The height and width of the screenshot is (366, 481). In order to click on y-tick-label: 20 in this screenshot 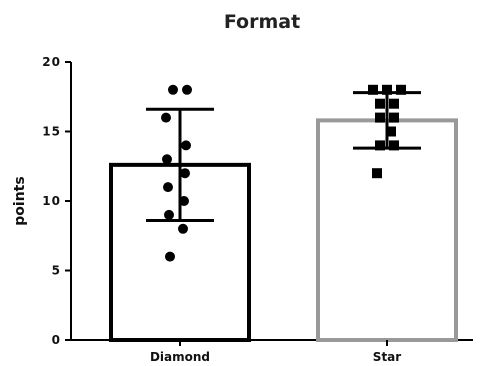, I will do `click(51, 62)`.